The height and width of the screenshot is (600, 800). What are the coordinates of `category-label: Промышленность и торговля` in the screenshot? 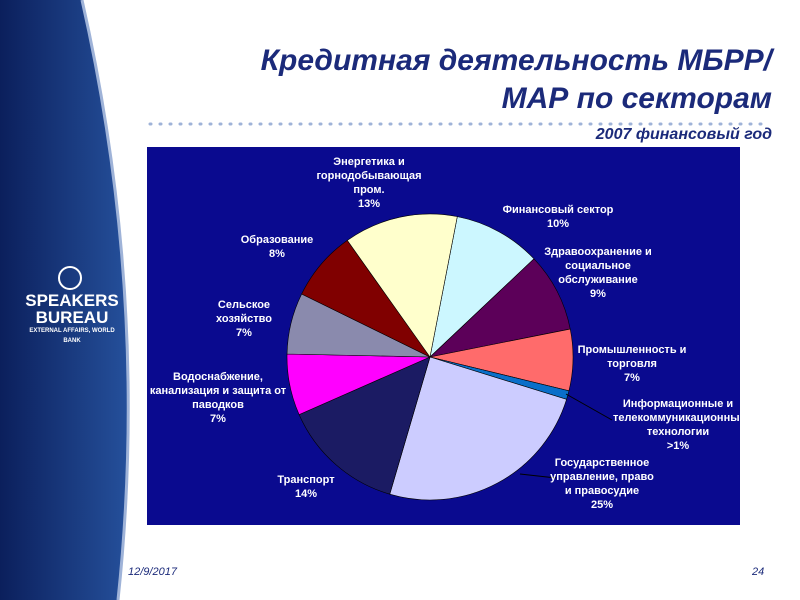 It's located at (632, 357).